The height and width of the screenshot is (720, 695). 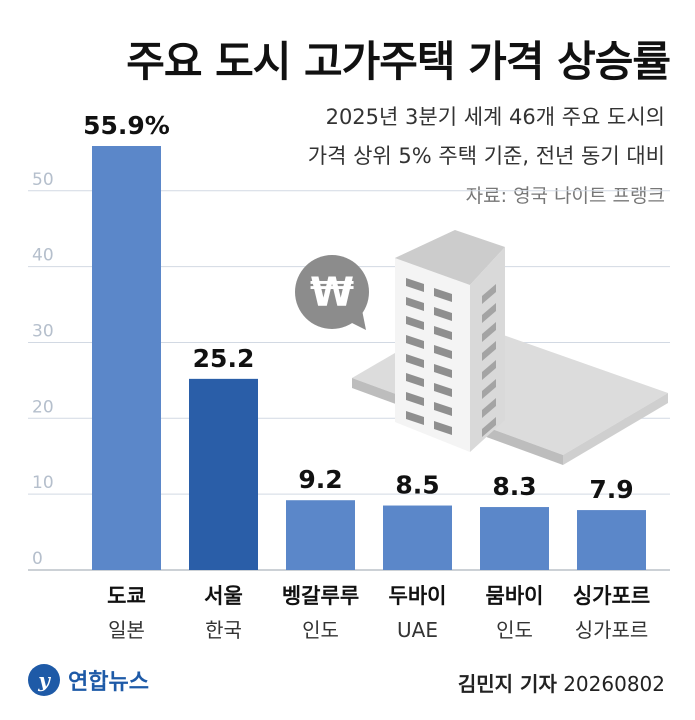 I want to click on category-label: 뭄바이, so click(x=515, y=596).